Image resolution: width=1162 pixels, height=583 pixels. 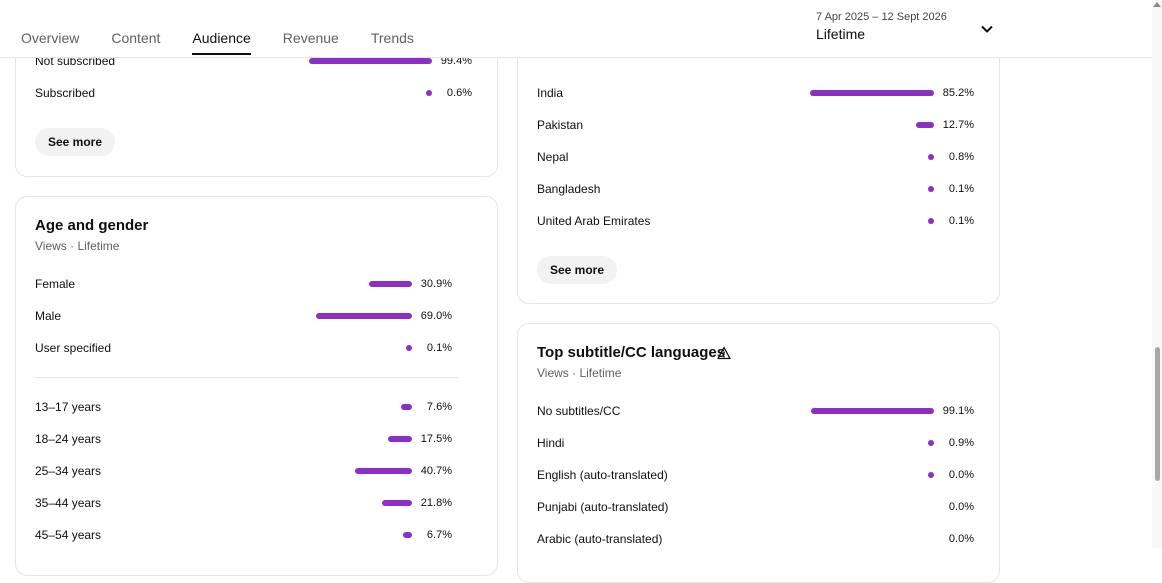 What do you see at coordinates (310, 38) in the screenshot?
I see `tab-revenue: Revenue` at bounding box center [310, 38].